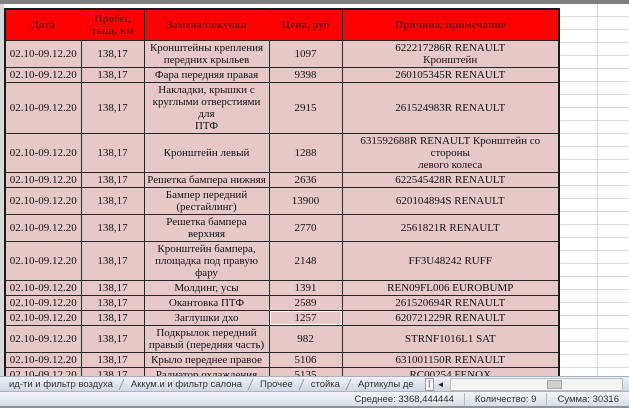 This screenshot has width=629, height=408. What do you see at coordinates (206, 153) in the screenshot?
I see `item-cell: Кронштейн левый` at bounding box center [206, 153].